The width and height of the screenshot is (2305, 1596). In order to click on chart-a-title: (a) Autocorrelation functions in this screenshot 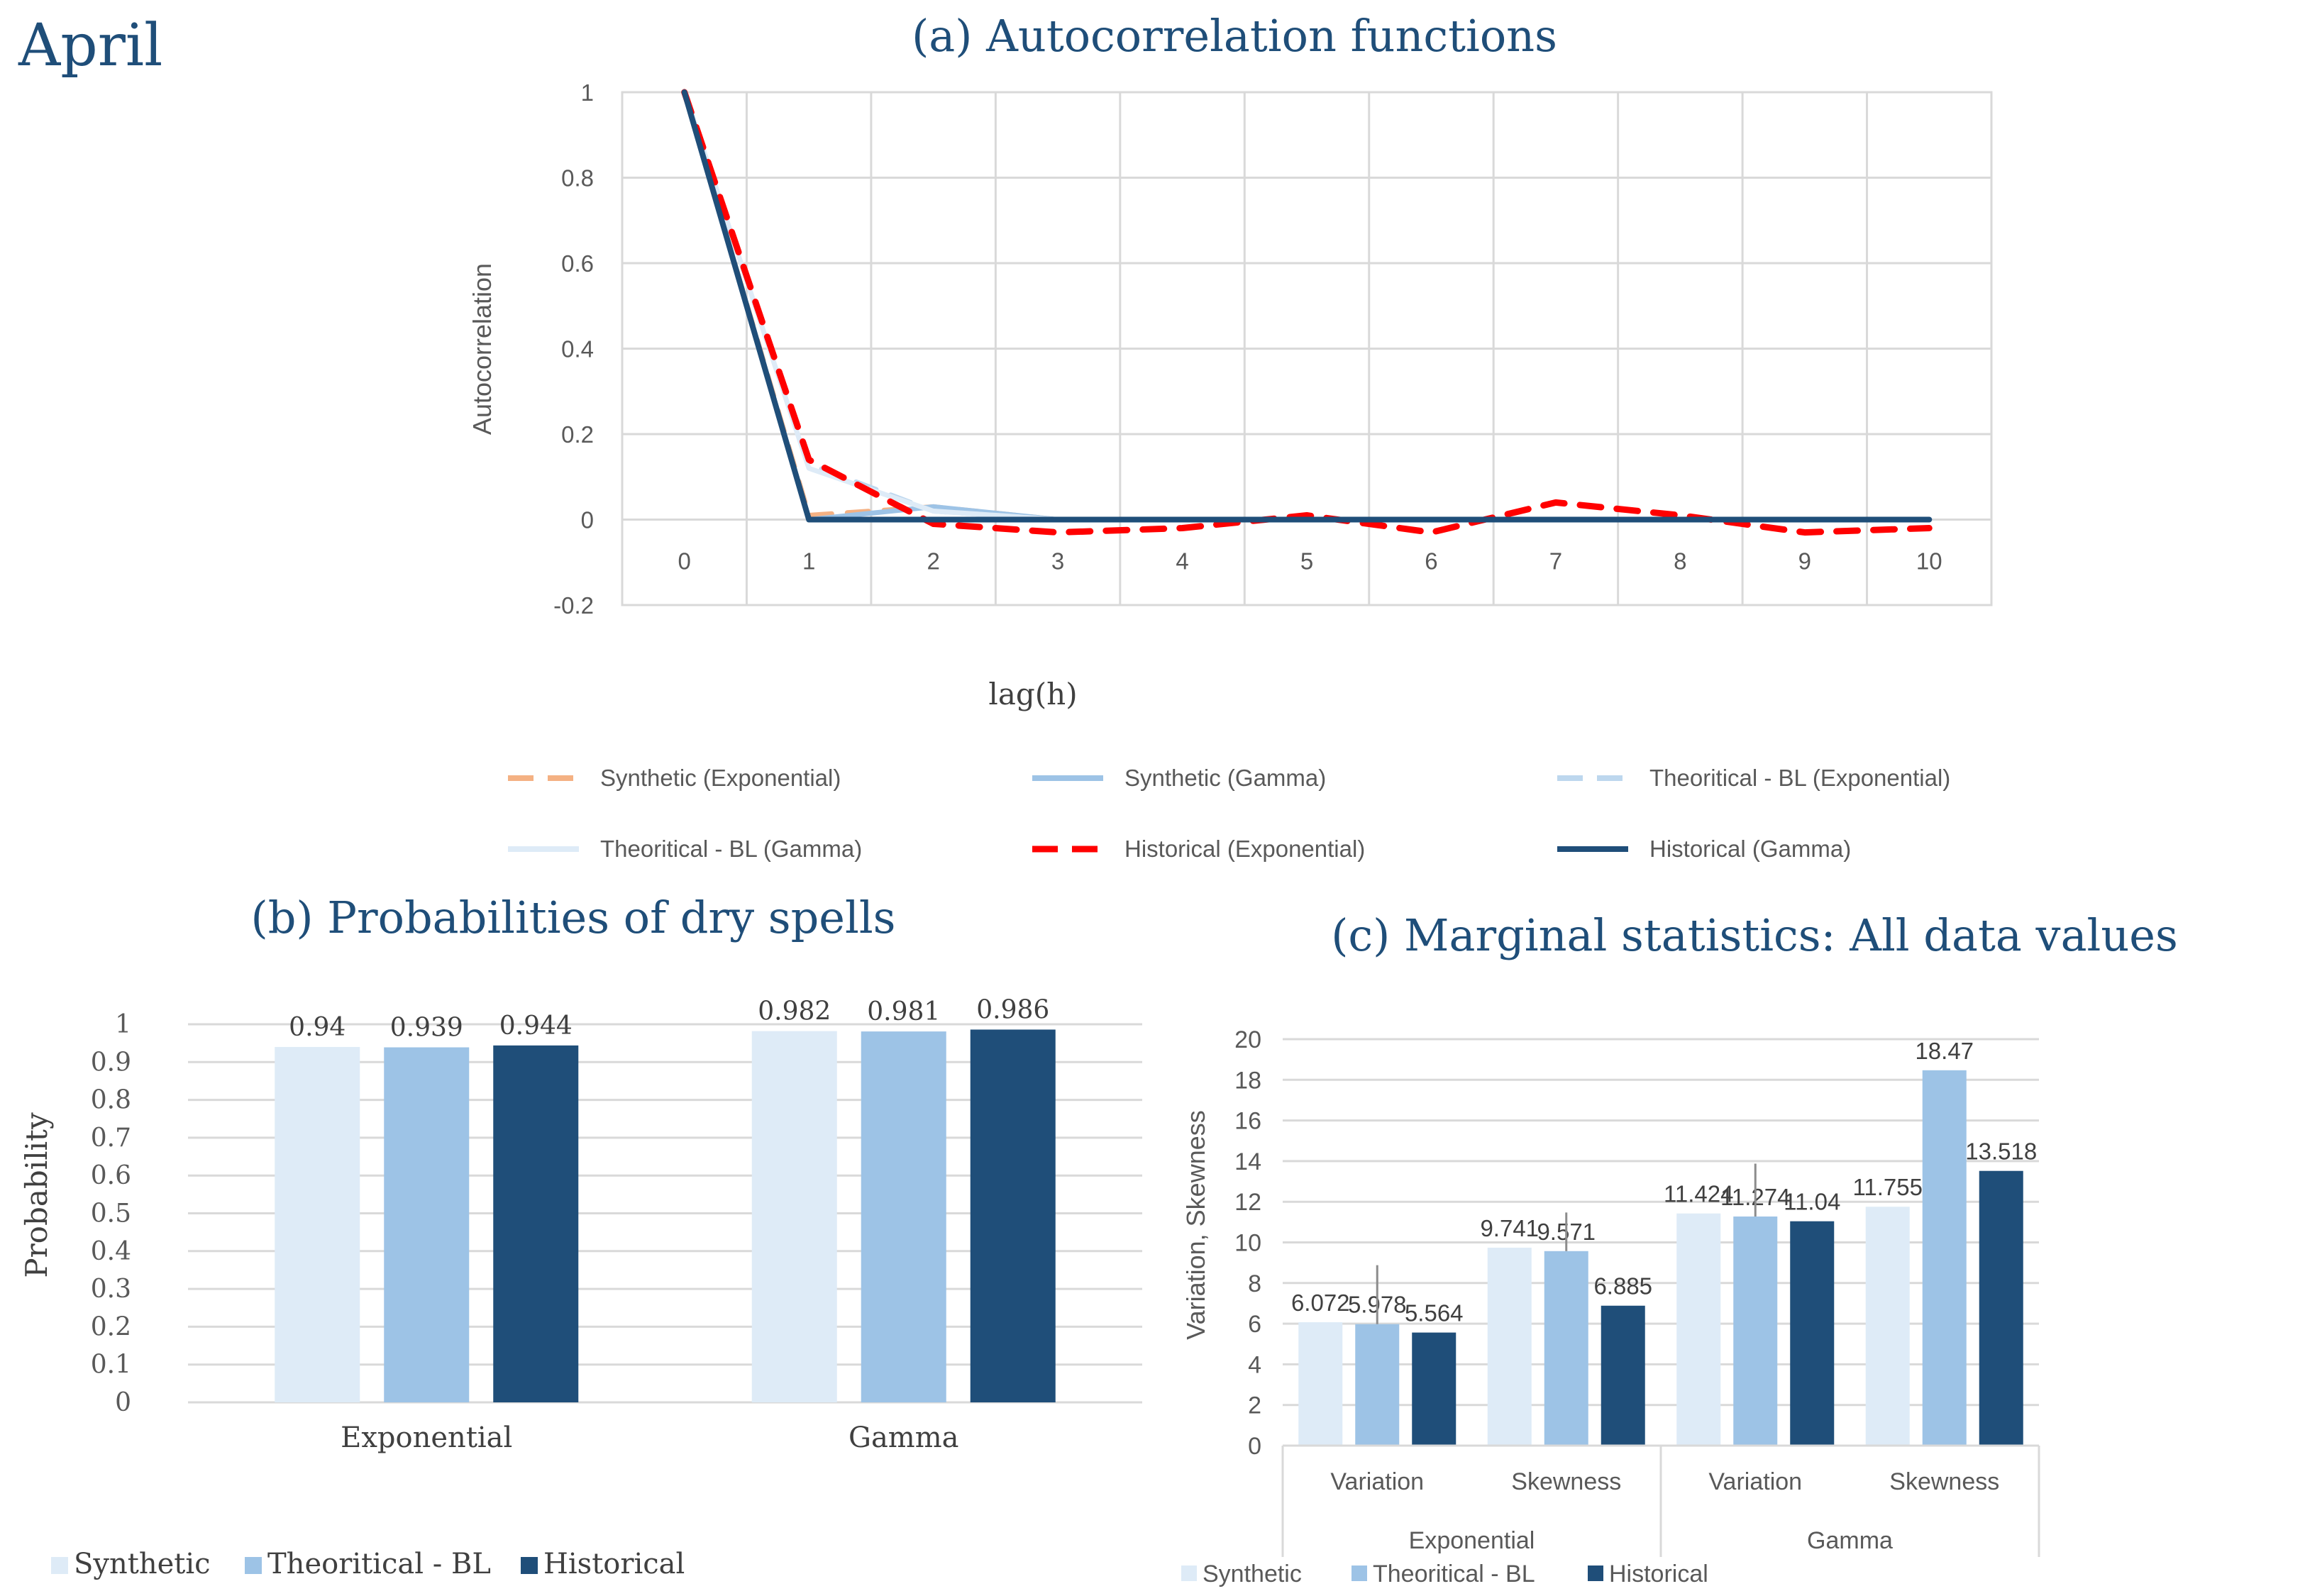, I will do `click(1234, 36)`.